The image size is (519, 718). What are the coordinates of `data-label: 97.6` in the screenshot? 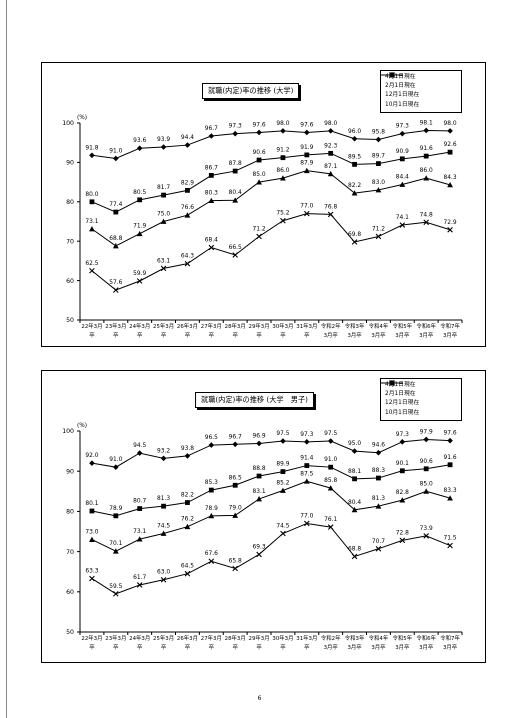 It's located at (450, 434).